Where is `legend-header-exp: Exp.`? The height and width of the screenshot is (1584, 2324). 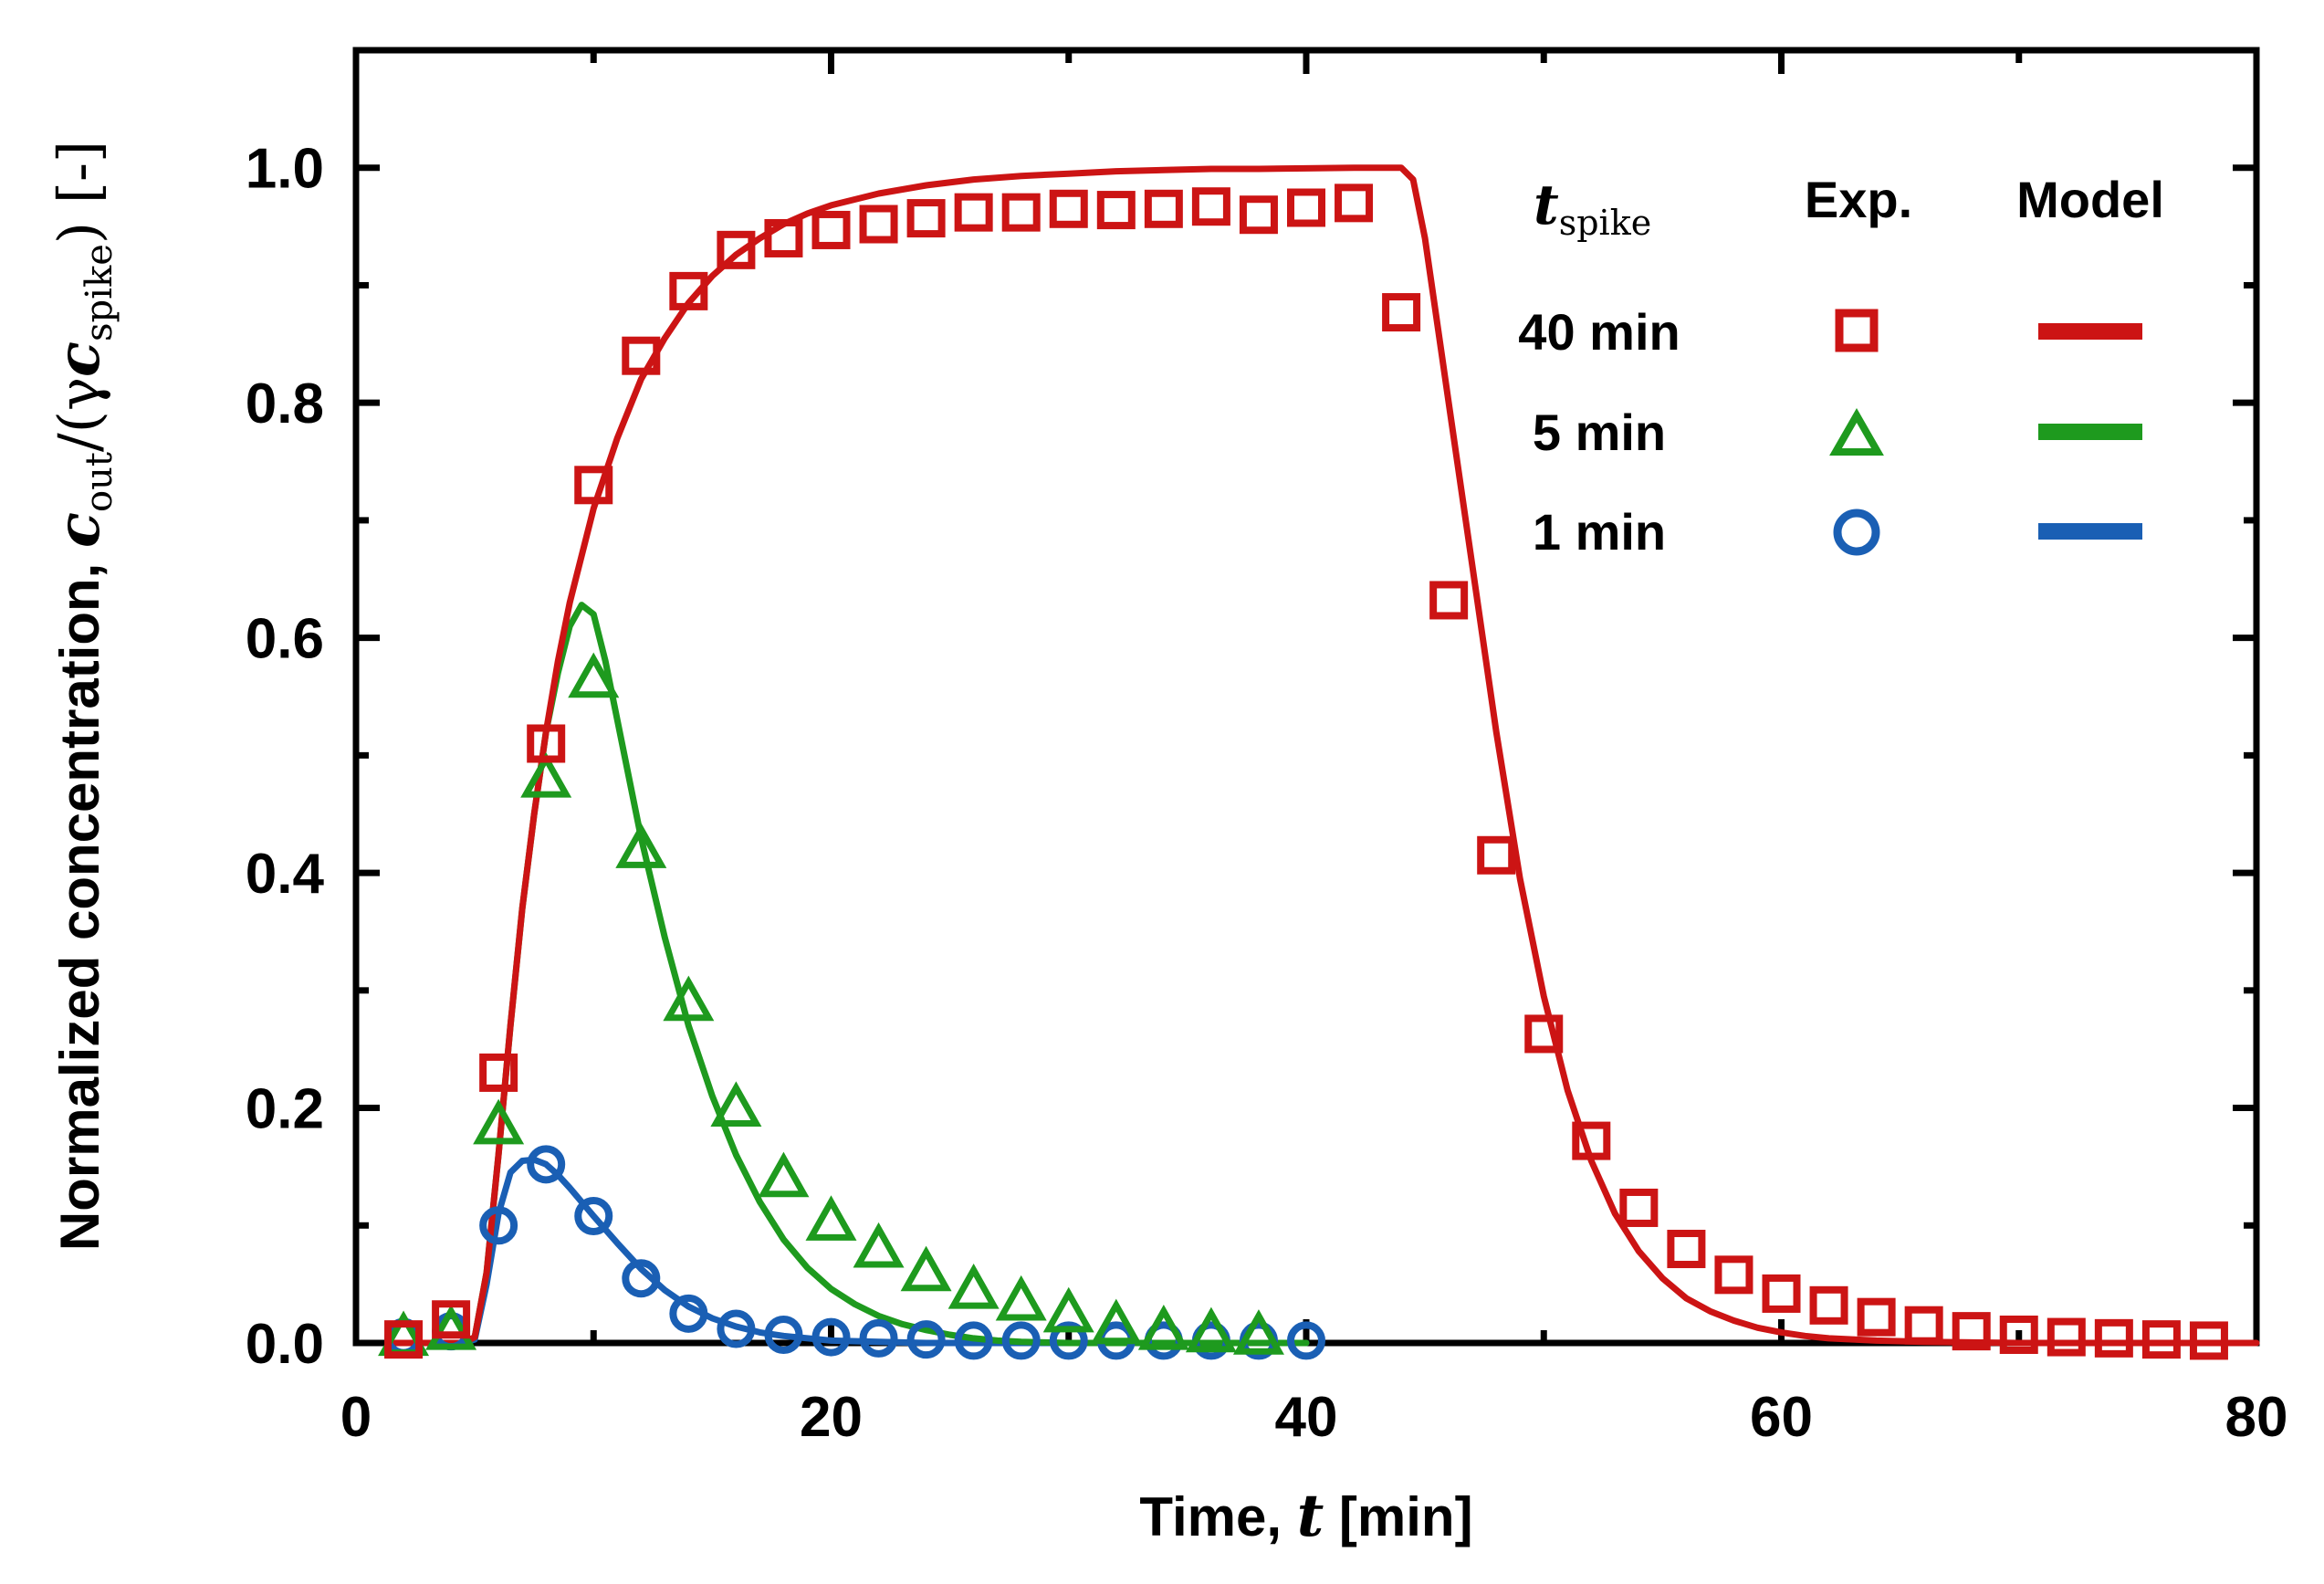
legend-header-exp: Exp. is located at coordinates (1859, 200).